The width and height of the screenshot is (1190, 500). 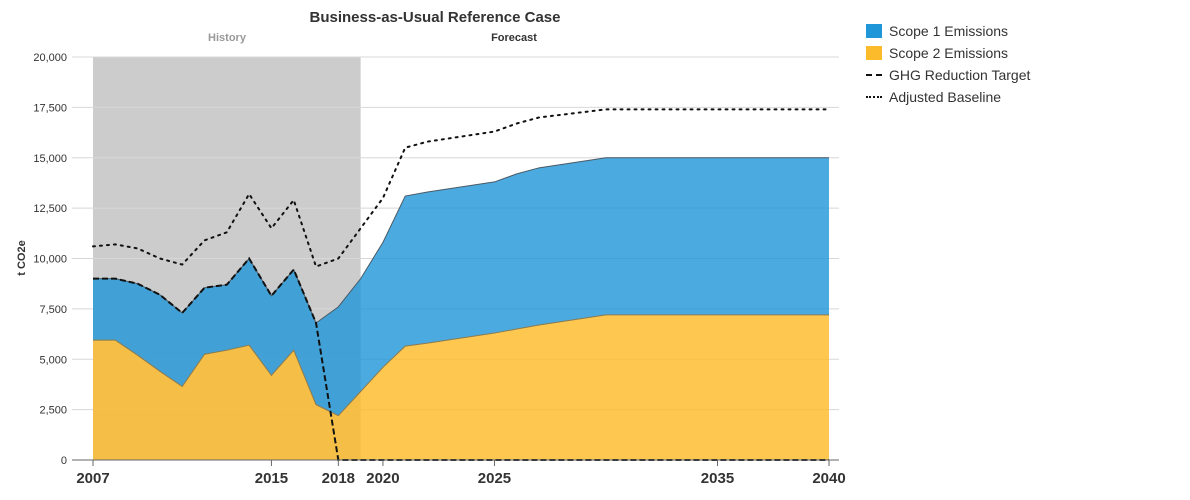 I want to click on x-tick-label: 2007, so click(x=92, y=478).